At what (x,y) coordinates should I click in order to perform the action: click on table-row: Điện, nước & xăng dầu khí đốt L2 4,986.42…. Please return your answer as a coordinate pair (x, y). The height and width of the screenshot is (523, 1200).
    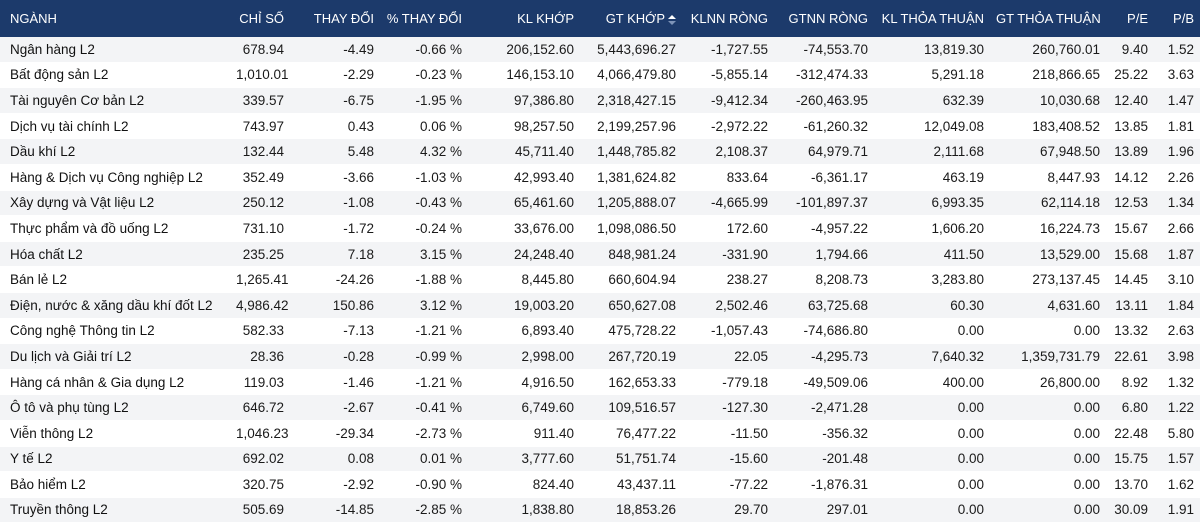
    Looking at the image, I should click on (600, 305).